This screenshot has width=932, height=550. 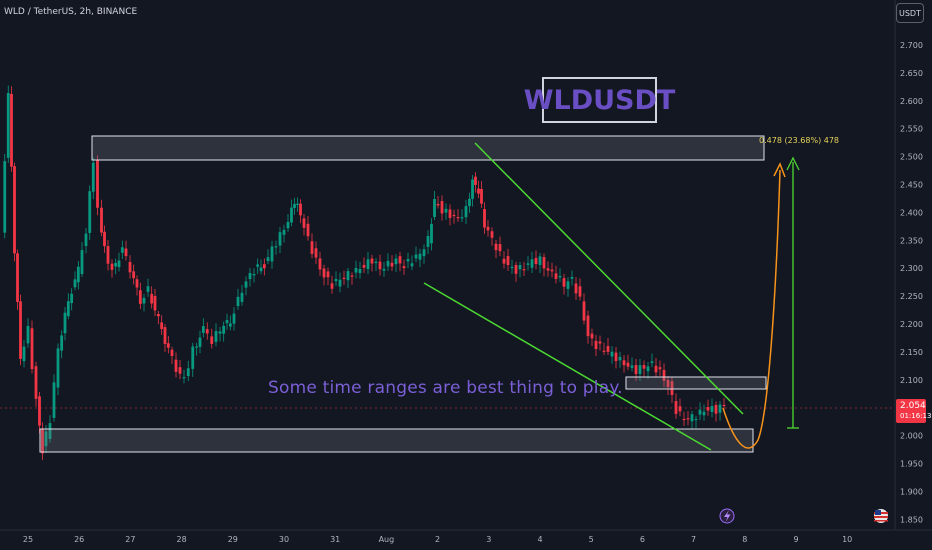 What do you see at coordinates (911, 129) in the screenshot?
I see `price-axis-label: 2.550` at bounding box center [911, 129].